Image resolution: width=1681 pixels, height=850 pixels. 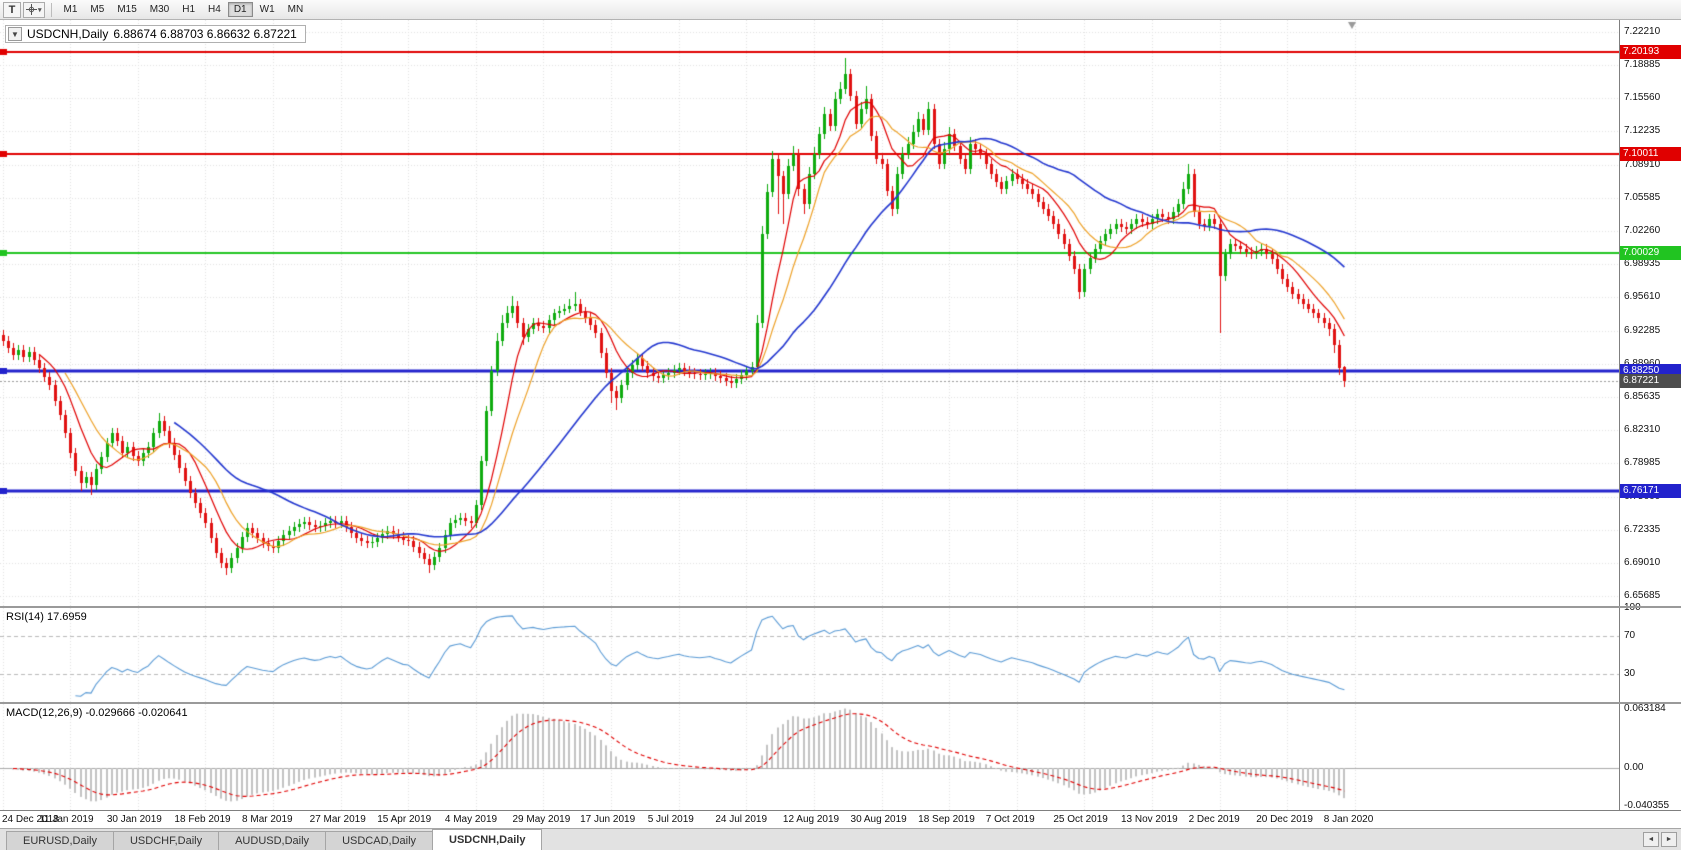 I want to click on rsi-axis-label: 30, so click(x=1630, y=673).